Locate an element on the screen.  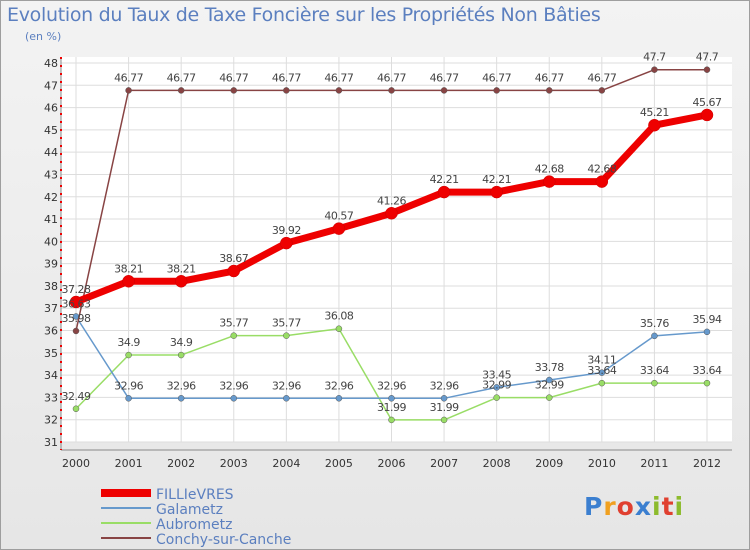
proxiti-logo: Proxiti is located at coordinates (634, 506).